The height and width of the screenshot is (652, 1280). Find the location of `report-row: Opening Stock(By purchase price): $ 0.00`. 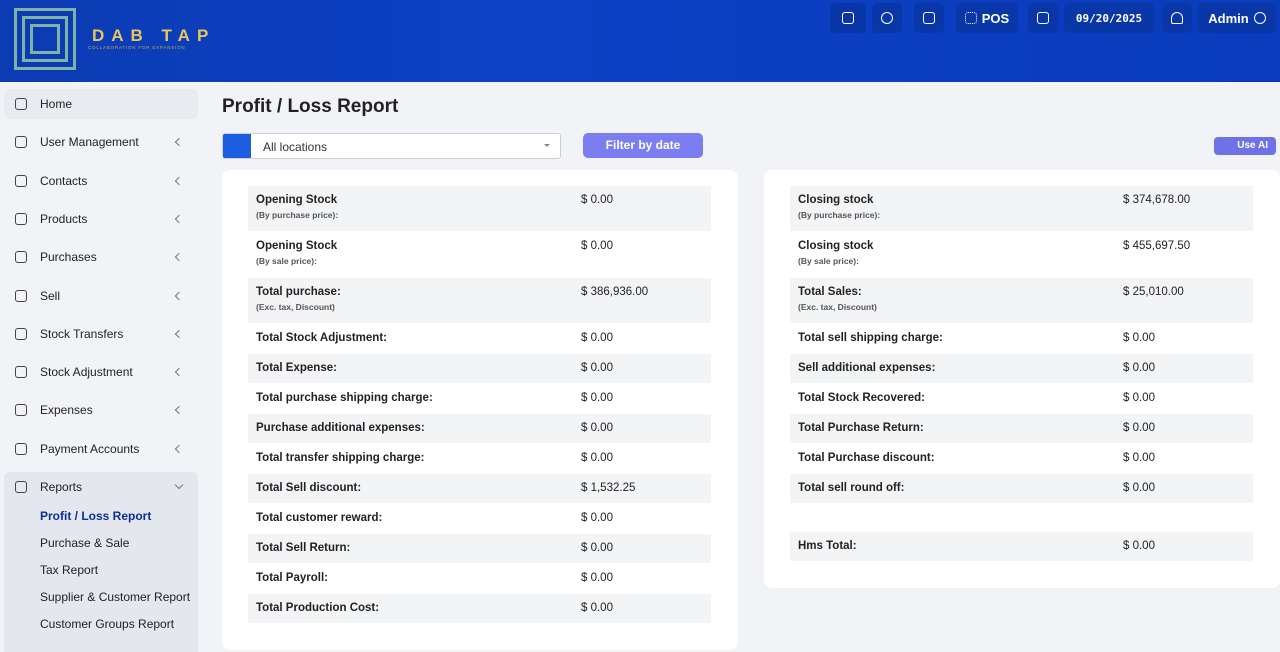

report-row: Opening Stock(By purchase price): $ 0.00 is located at coordinates (479, 208).